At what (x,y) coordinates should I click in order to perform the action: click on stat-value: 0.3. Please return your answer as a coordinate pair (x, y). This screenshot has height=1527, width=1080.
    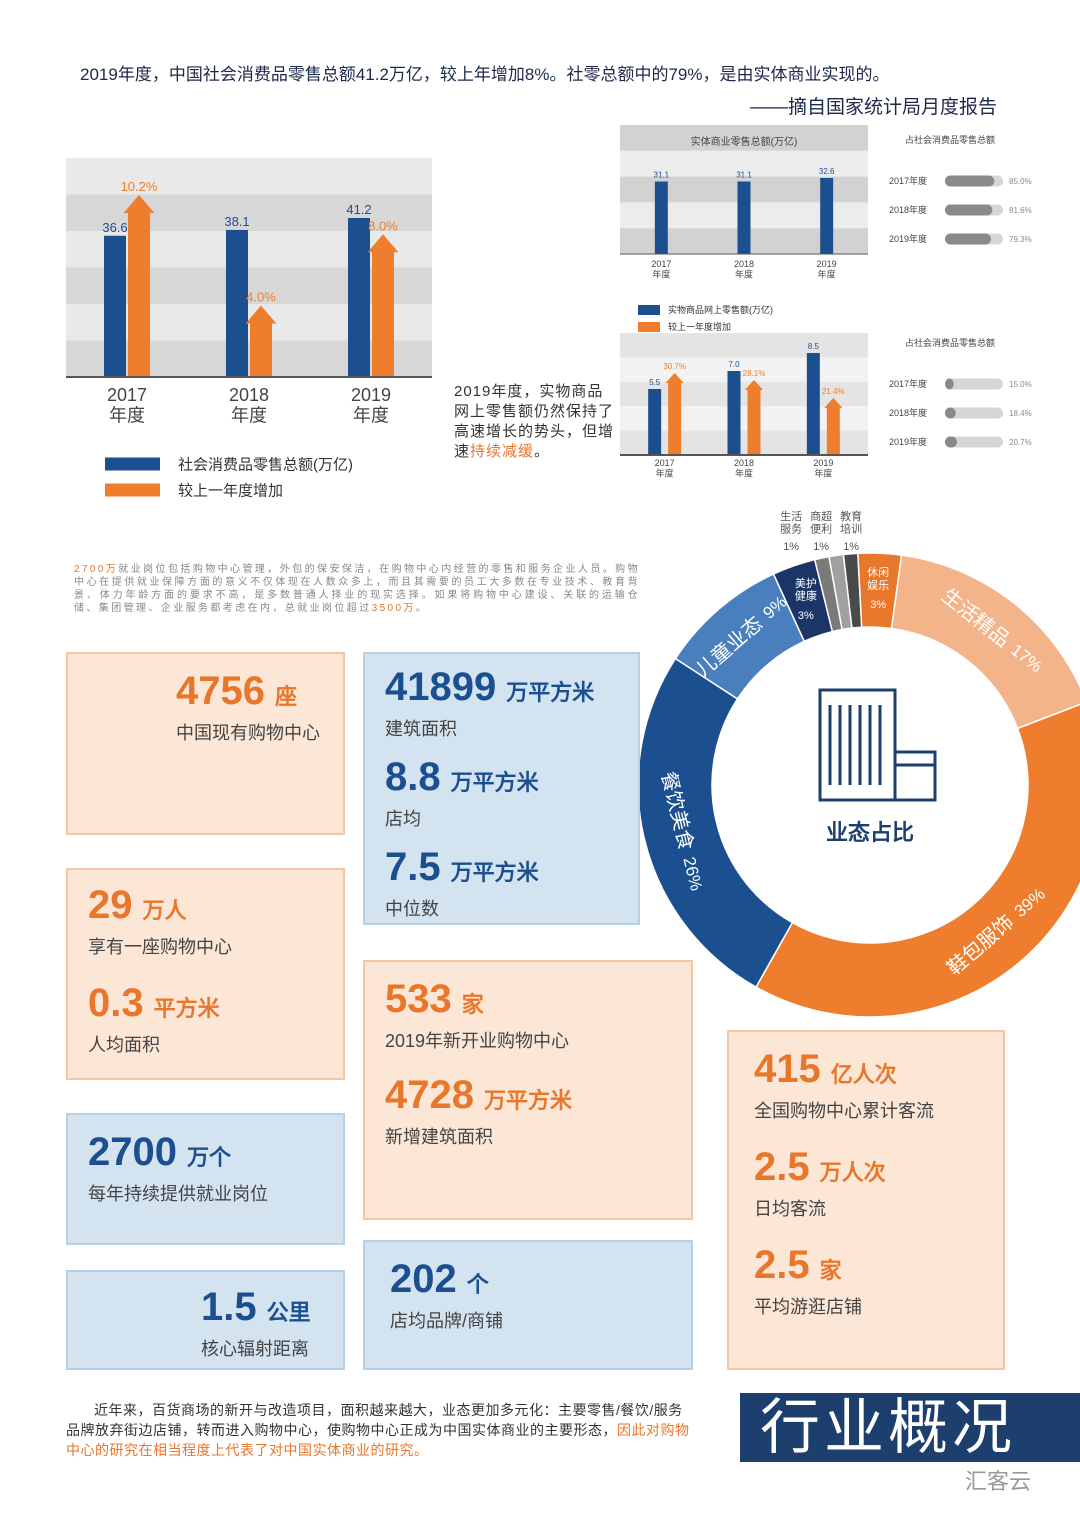
    Looking at the image, I should click on (116, 1003).